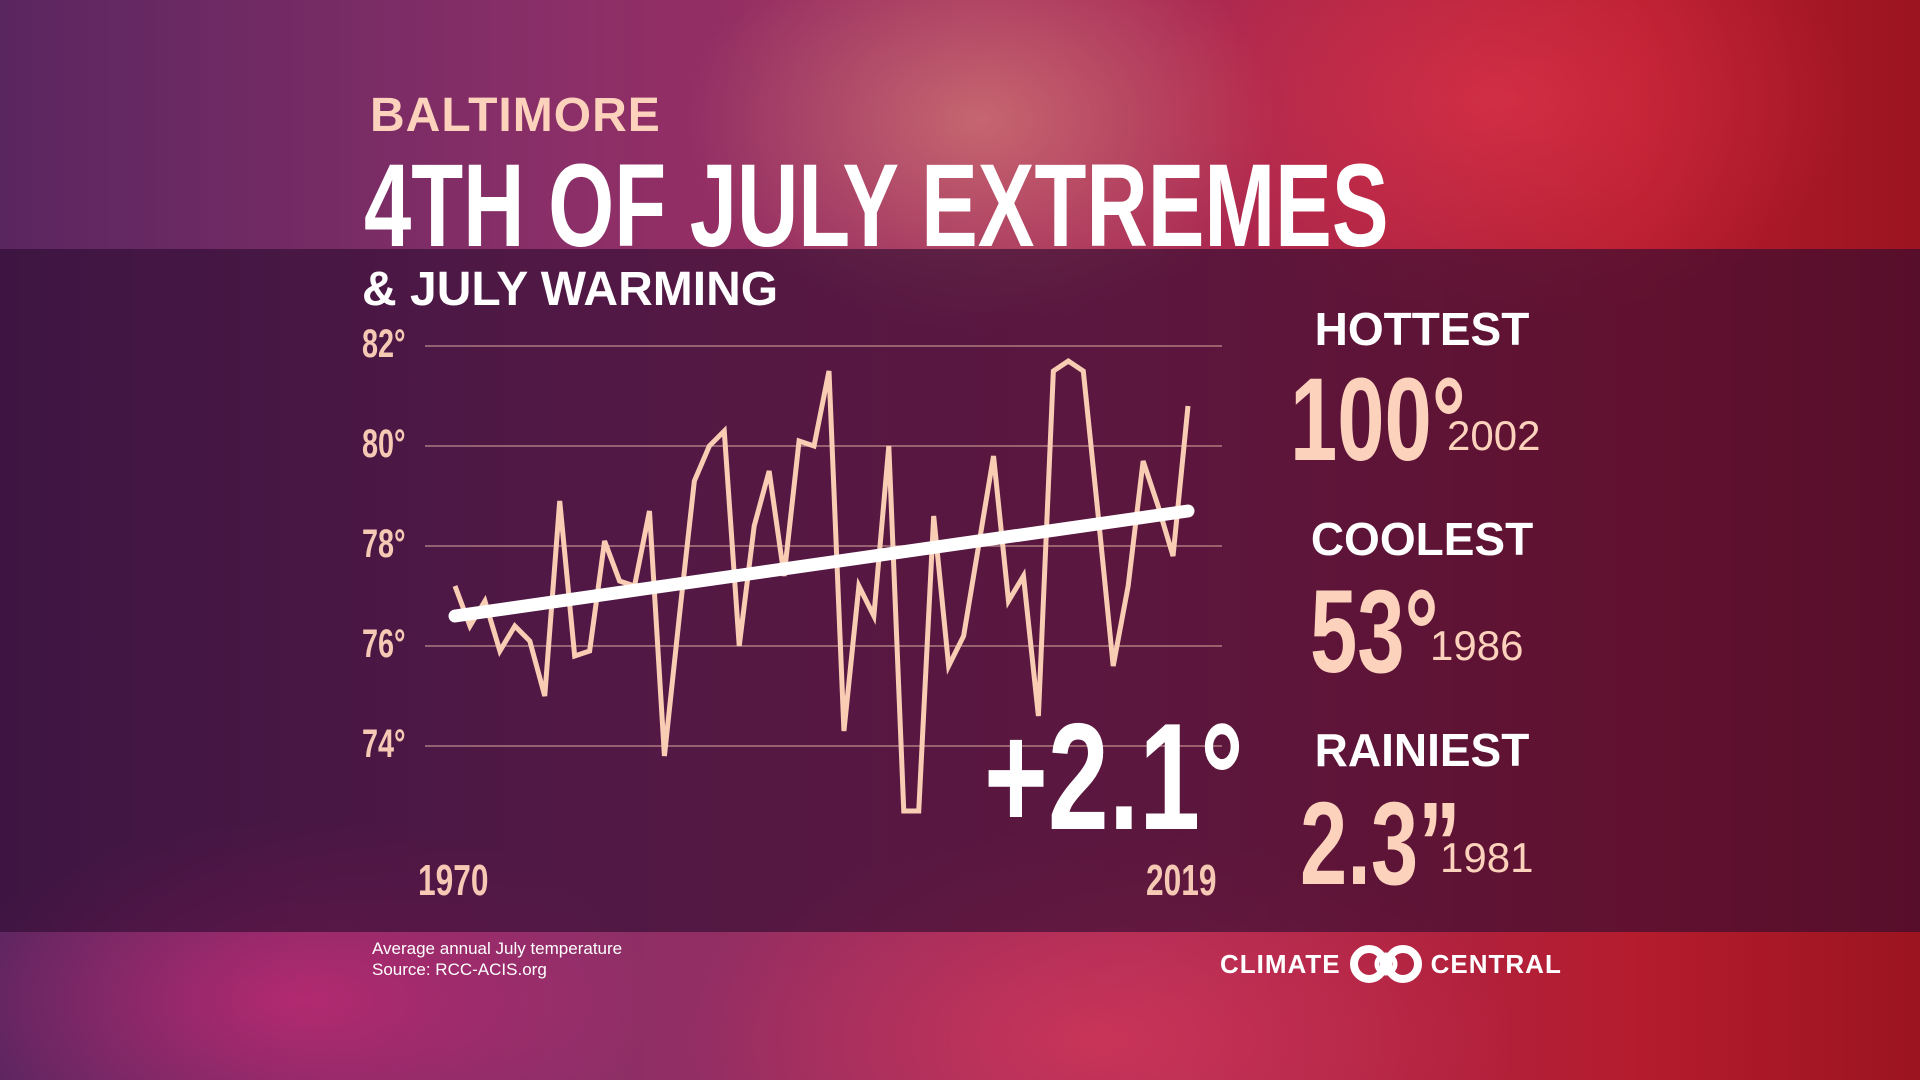 The height and width of the screenshot is (1080, 1920). What do you see at coordinates (384, 744) in the screenshot?
I see `y-tick-label: 74°` at bounding box center [384, 744].